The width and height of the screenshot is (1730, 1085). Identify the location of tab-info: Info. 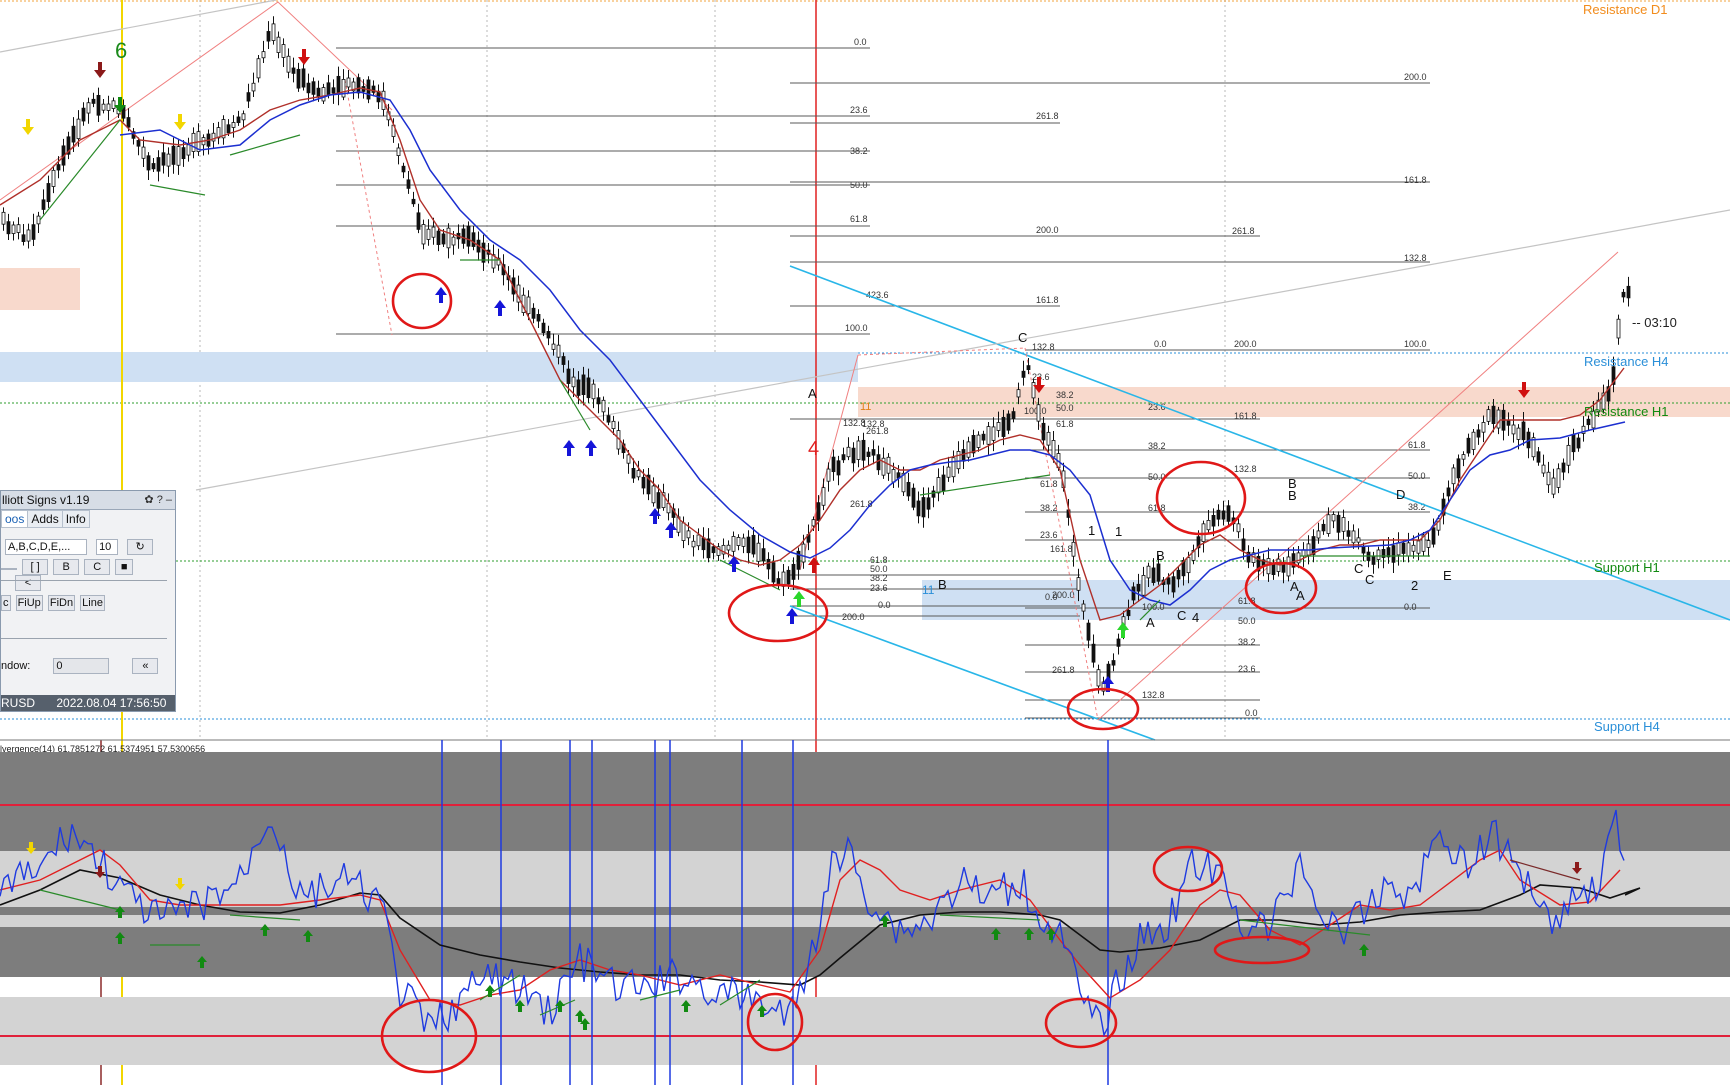
(75, 519).